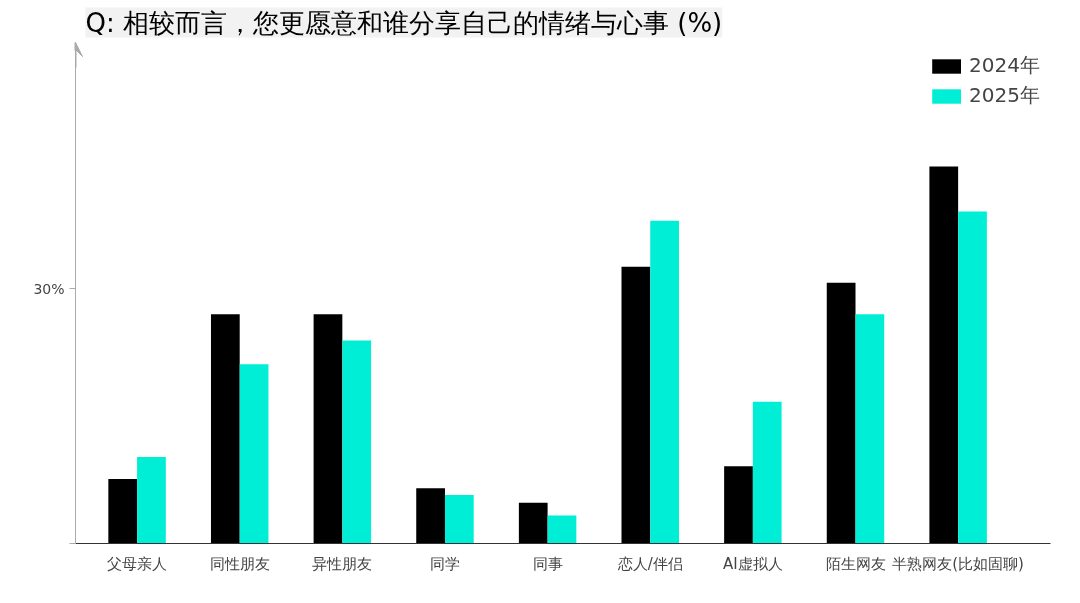 Image resolution: width=1080 pixels, height=603 pixels. What do you see at coordinates (49, 288) in the screenshot?
I see `y-tick-label: 30%` at bounding box center [49, 288].